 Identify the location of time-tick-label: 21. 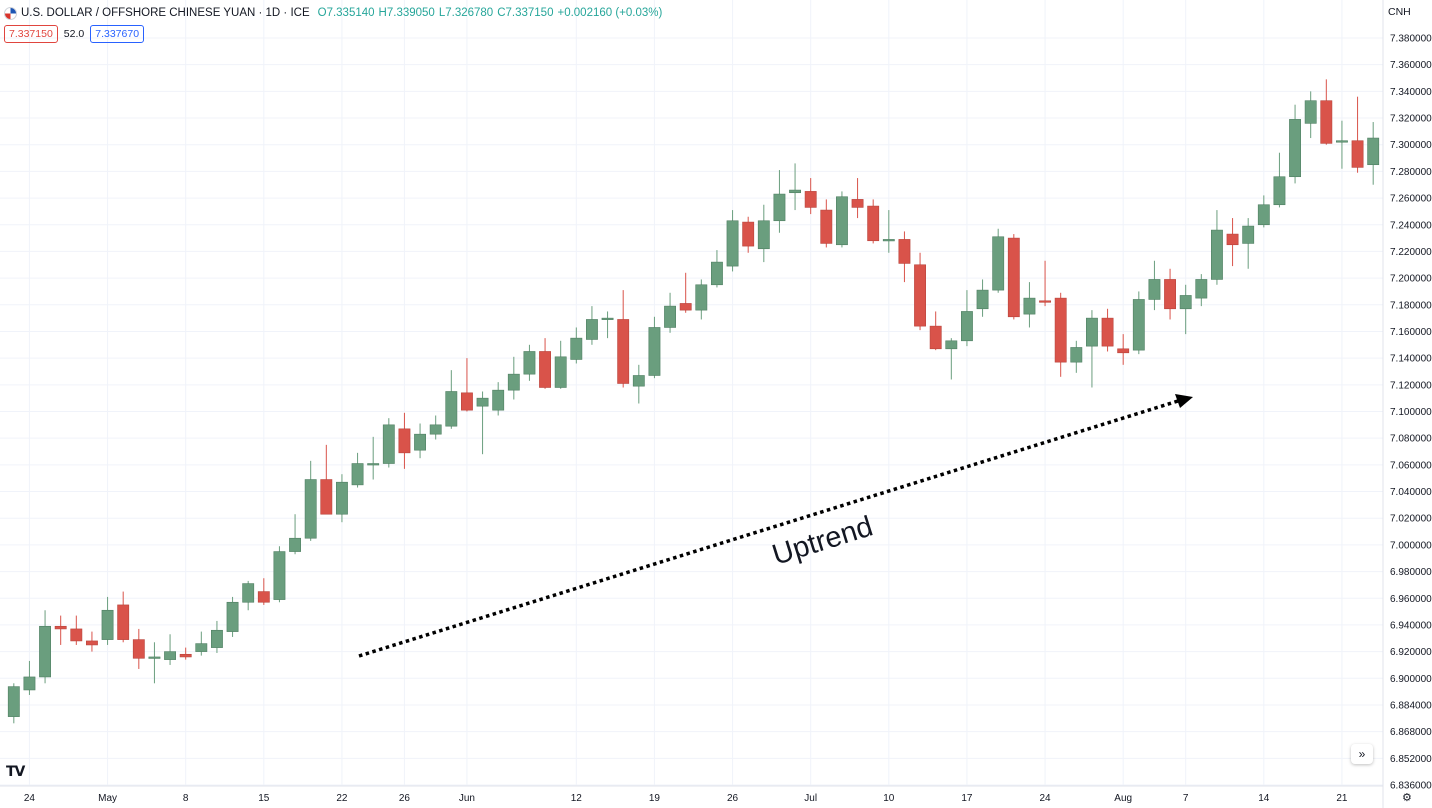
(1342, 798).